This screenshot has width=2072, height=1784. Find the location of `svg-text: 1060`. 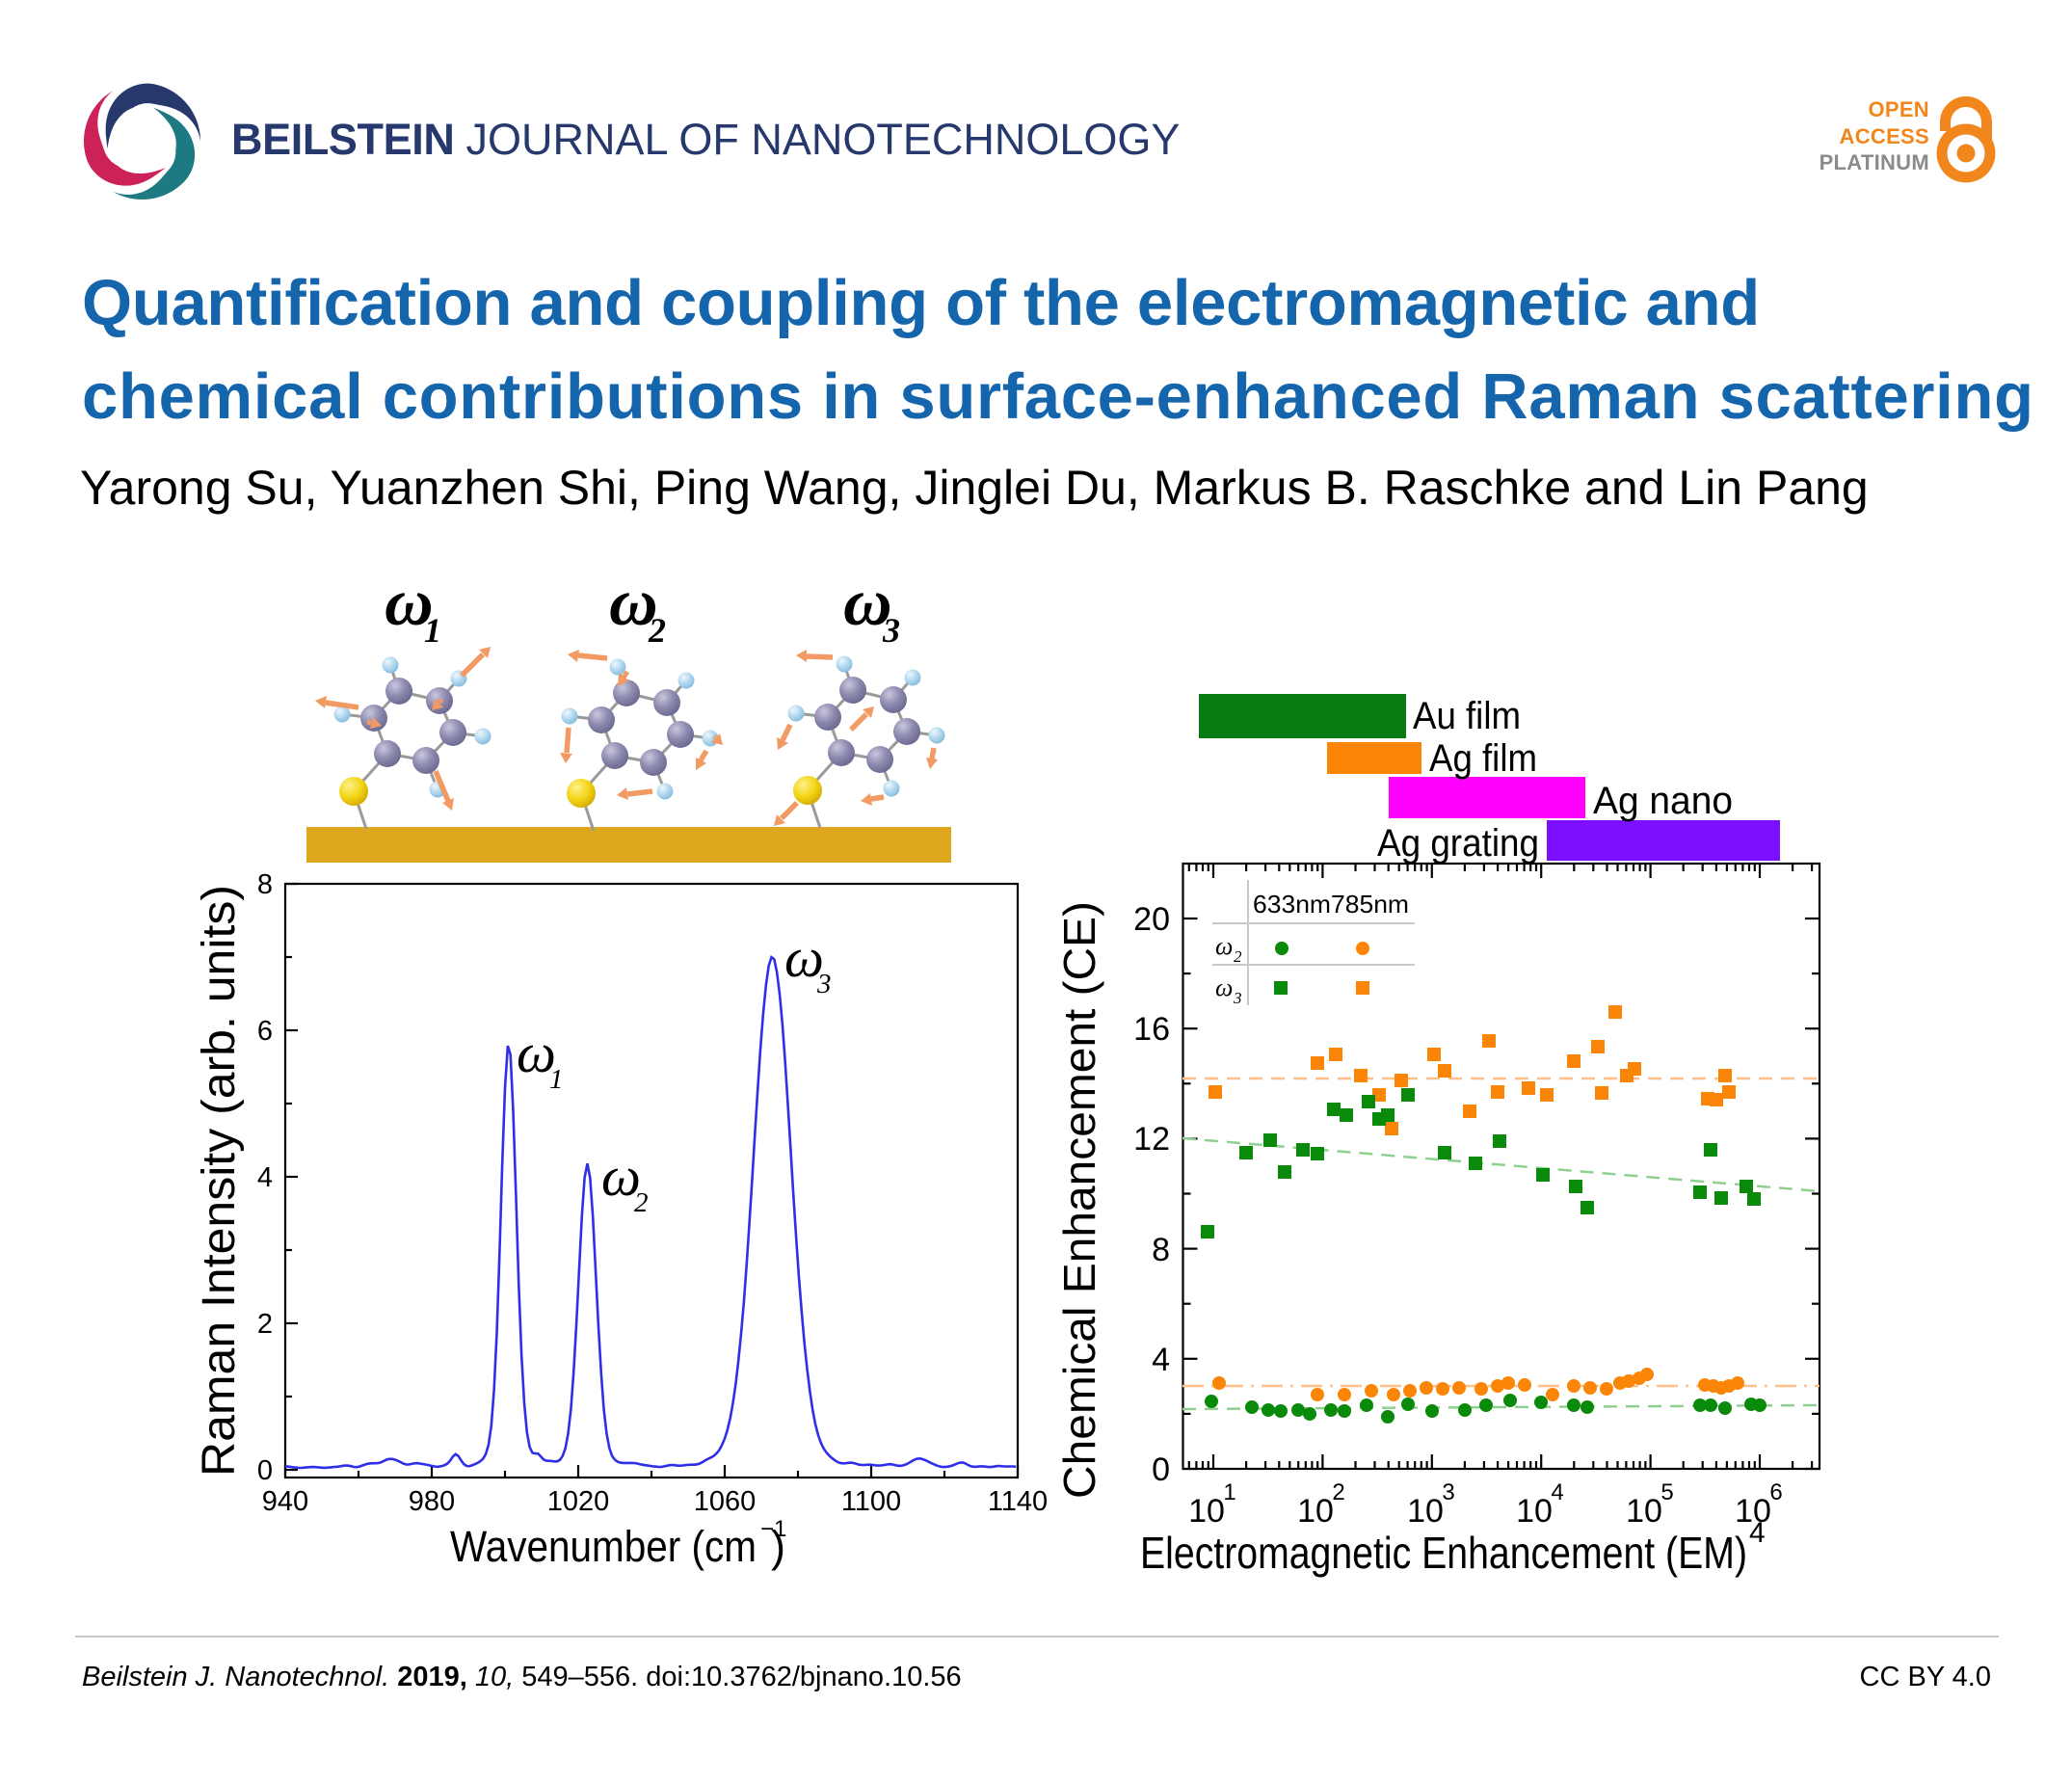

svg-text: 1060 is located at coordinates (725, 1501).